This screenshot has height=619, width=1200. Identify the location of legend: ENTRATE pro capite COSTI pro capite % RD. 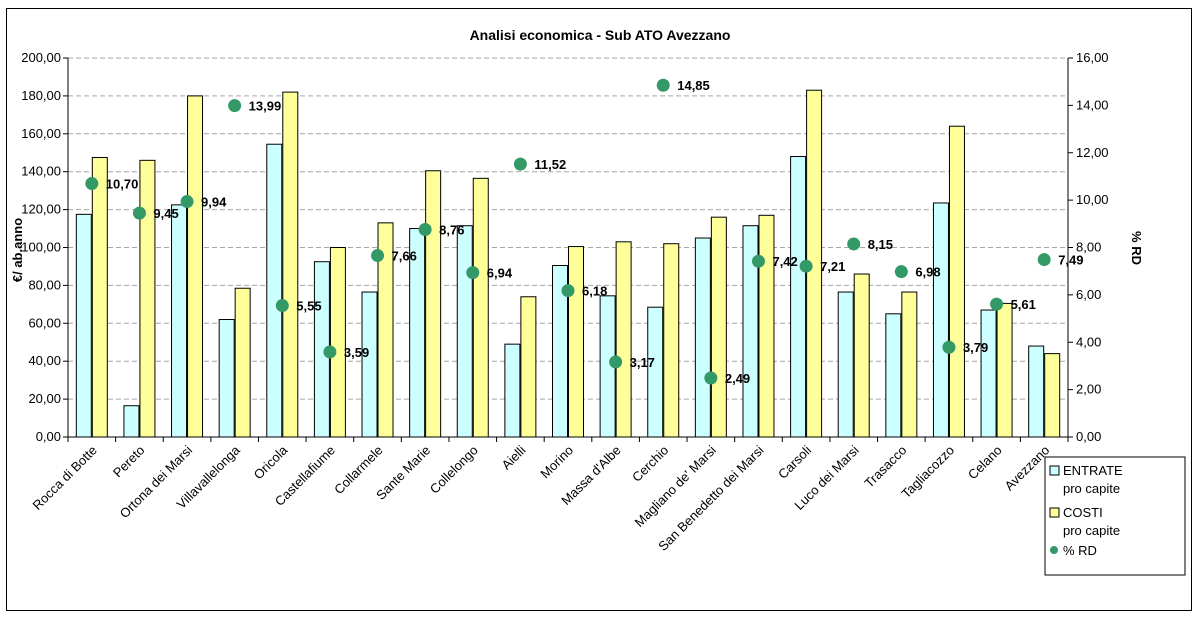
(1115, 516).